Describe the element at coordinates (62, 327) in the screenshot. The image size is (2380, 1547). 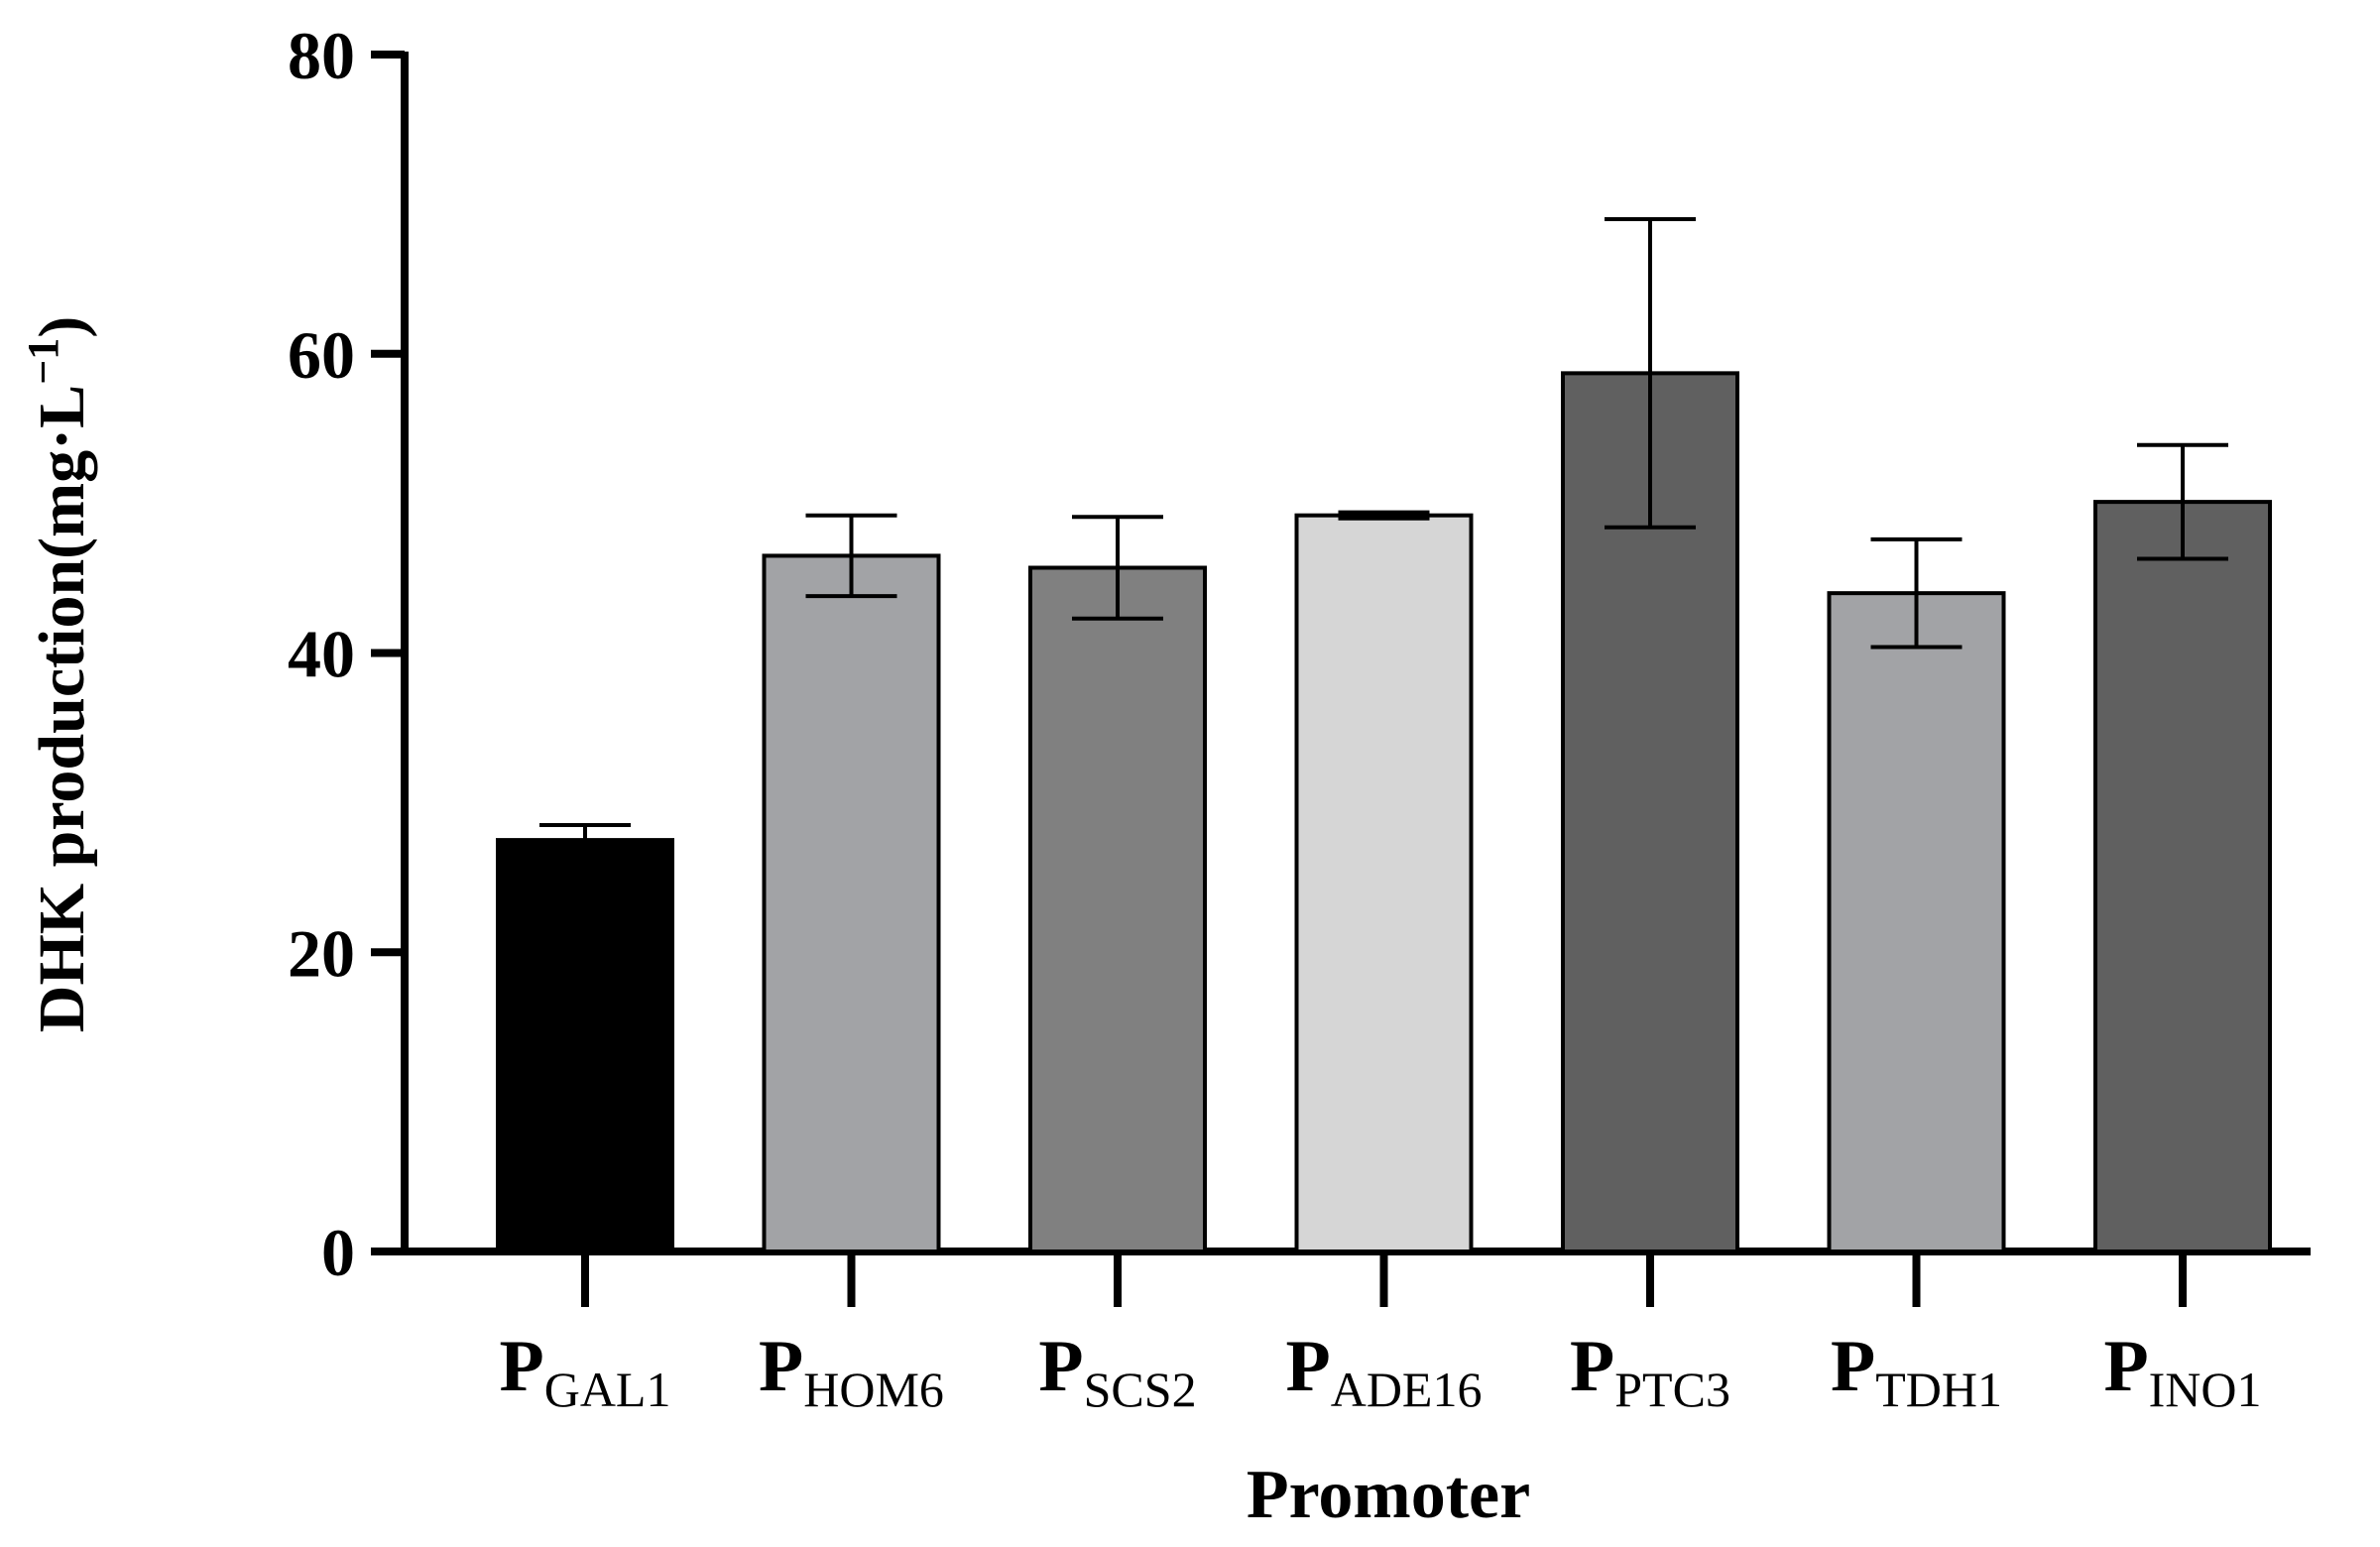
I see `y-axis-title-close: )` at that location.